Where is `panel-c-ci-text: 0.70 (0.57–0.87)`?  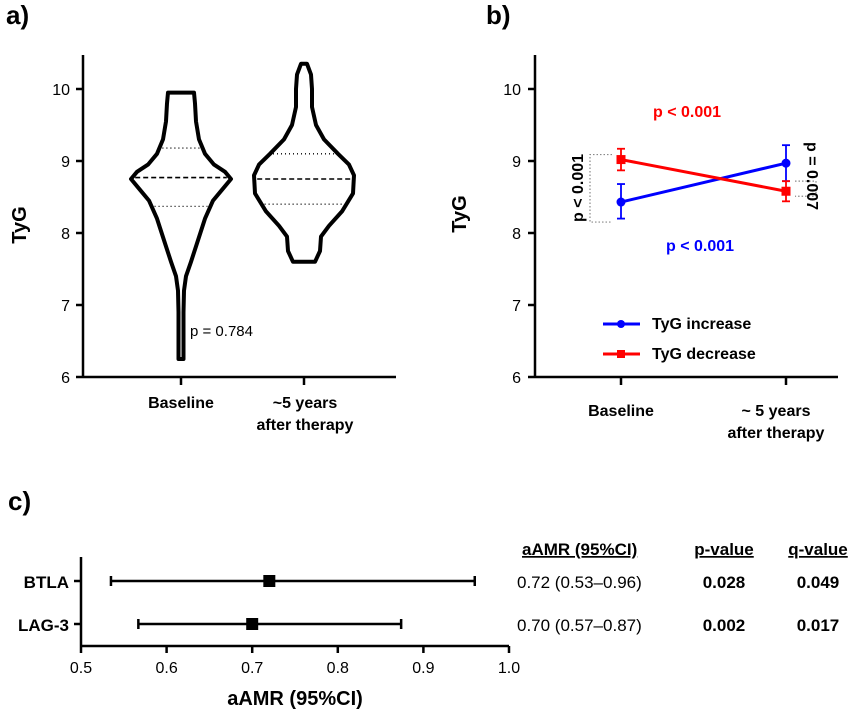
panel-c-ci-text: 0.70 (0.57–0.87) is located at coordinates (579, 625).